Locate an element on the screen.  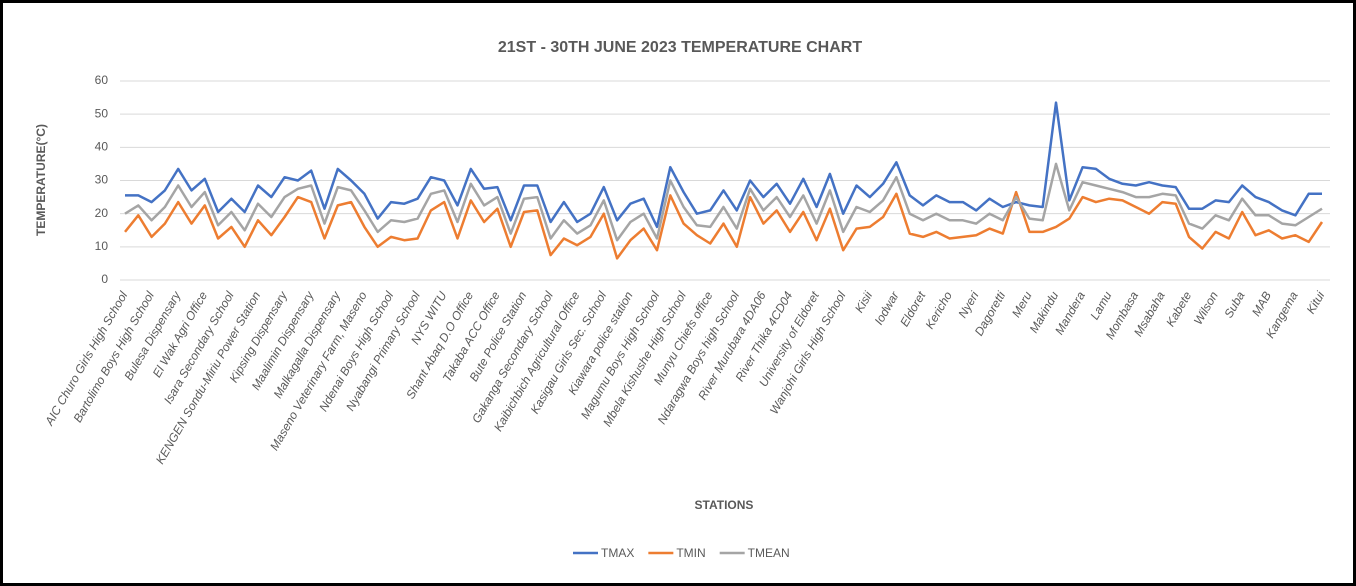
y-tick-label: 50 is located at coordinates (102, 113).